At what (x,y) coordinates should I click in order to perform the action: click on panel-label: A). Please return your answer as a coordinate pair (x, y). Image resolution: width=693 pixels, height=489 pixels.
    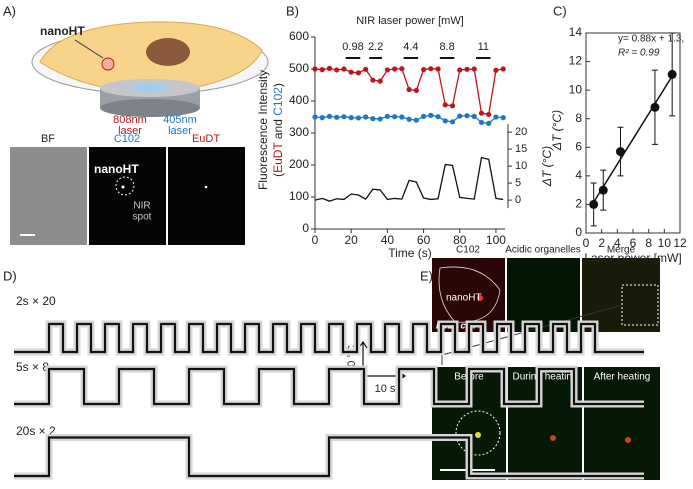
    Looking at the image, I should click on (9, 10).